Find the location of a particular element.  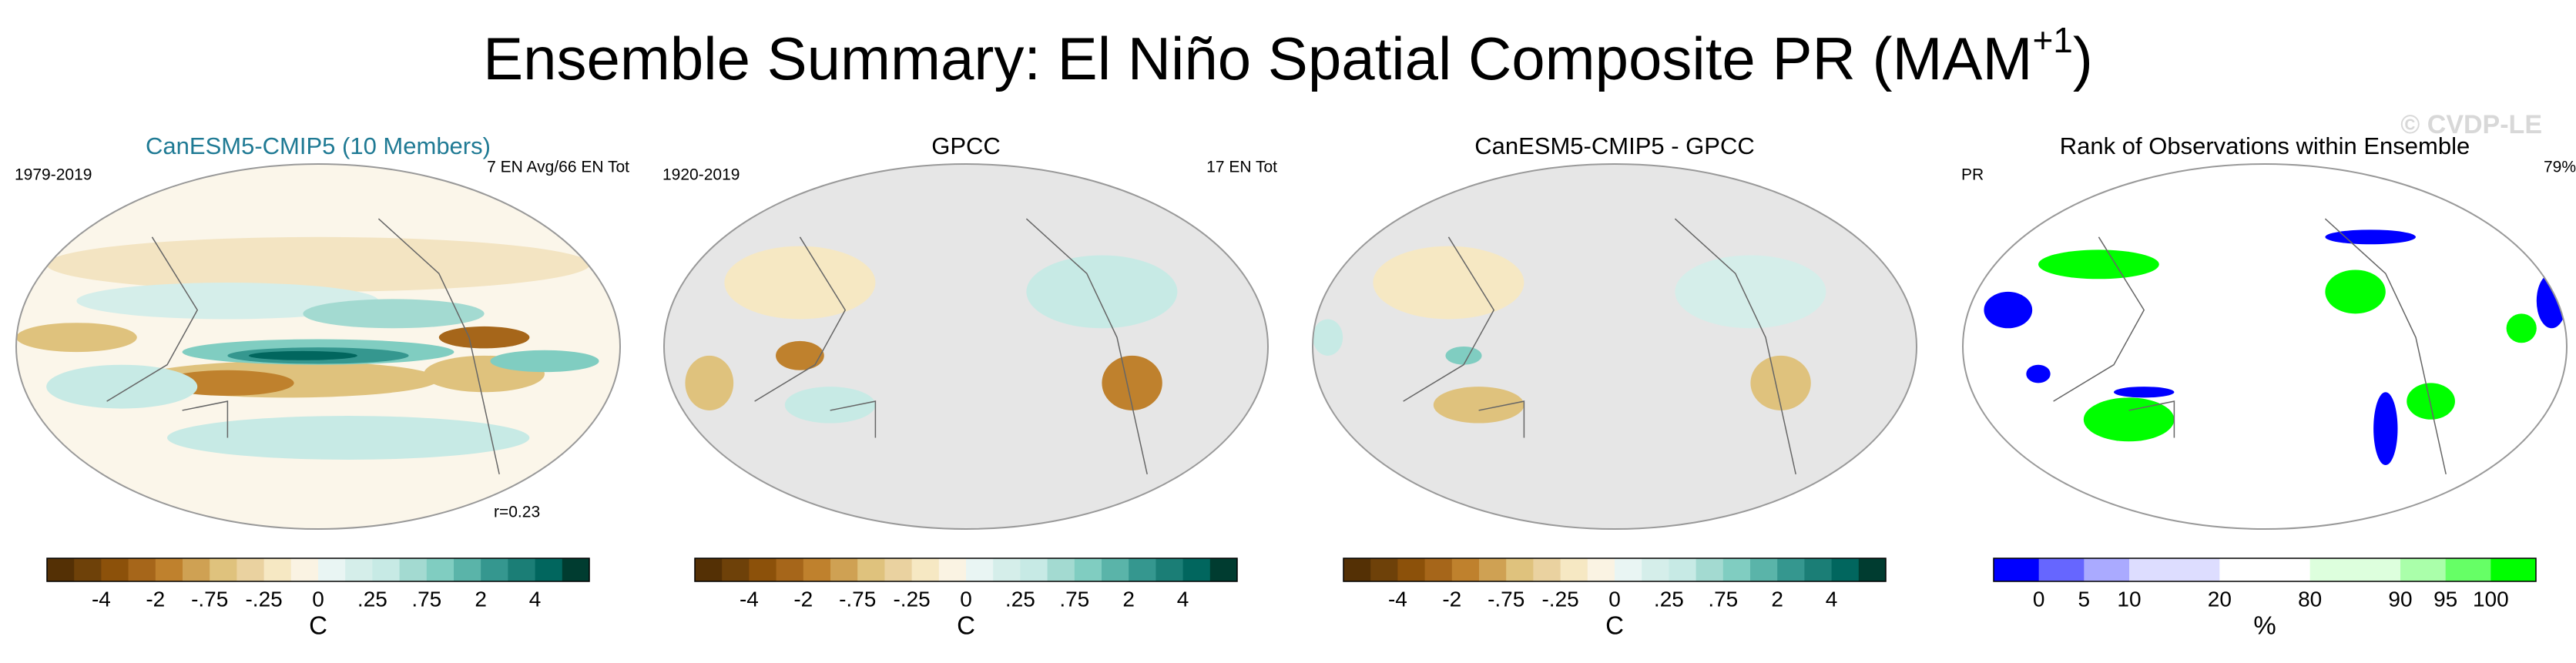

title-end: ) is located at coordinates (2083, 58).